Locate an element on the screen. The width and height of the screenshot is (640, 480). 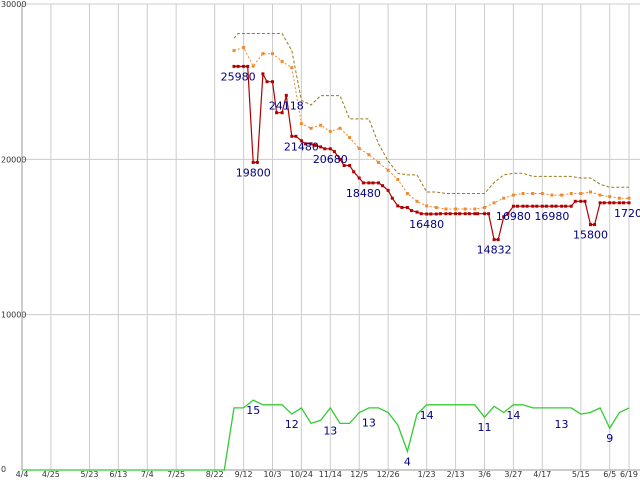
data-label: 21480 is located at coordinates (301, 146).